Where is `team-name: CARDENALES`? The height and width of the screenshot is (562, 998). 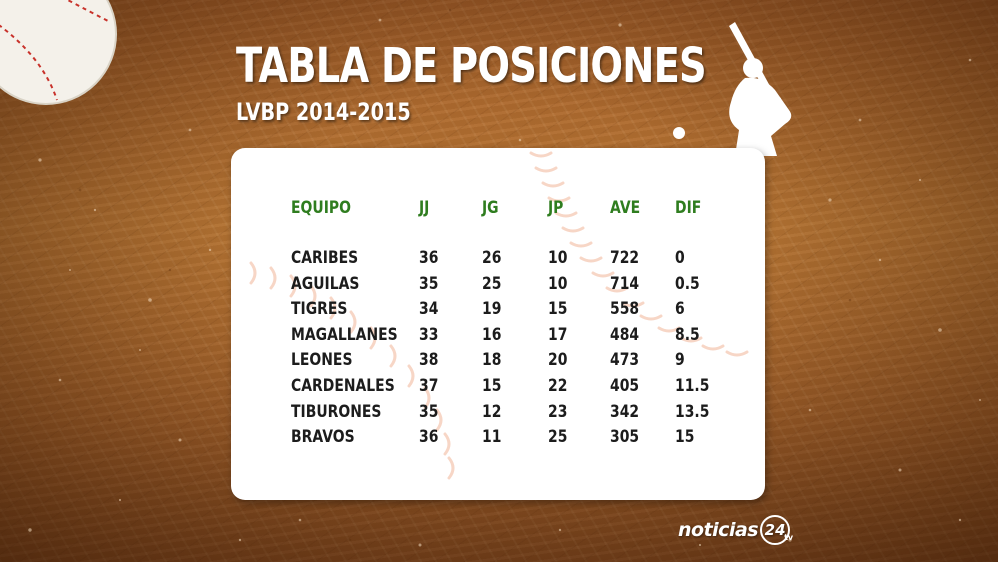 team-name: CARDENALES is located at coordinates (343, 385).